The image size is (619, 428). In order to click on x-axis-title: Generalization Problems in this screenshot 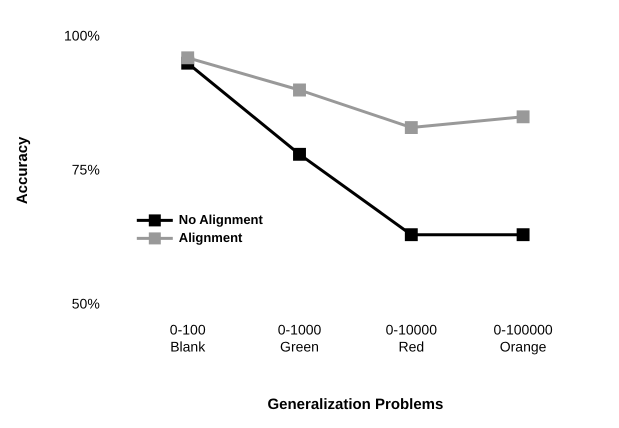, I will do `click(355, 405)`.